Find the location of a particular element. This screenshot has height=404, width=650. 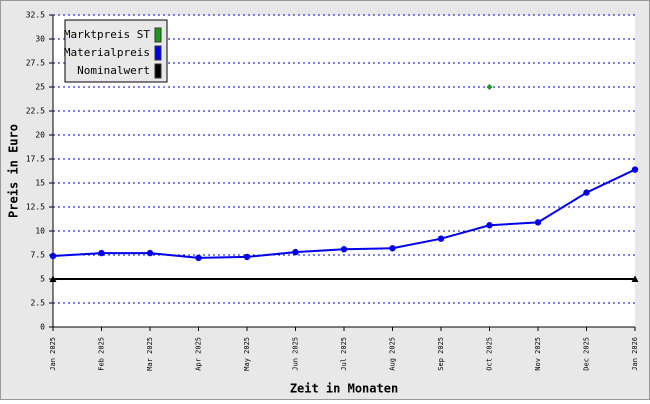

y-tick-label: 25 is located at coordinates (40, 87).